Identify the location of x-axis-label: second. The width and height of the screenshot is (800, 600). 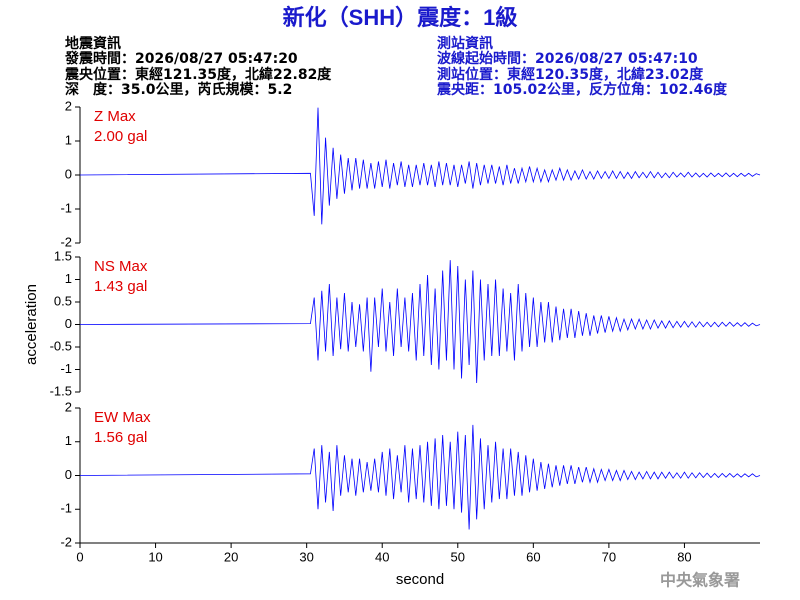
(420, 579).